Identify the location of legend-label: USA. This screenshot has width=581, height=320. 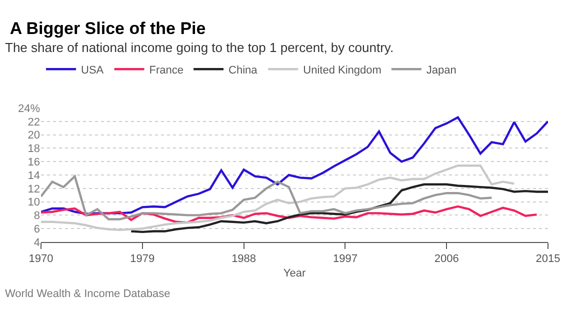
(92, 70).